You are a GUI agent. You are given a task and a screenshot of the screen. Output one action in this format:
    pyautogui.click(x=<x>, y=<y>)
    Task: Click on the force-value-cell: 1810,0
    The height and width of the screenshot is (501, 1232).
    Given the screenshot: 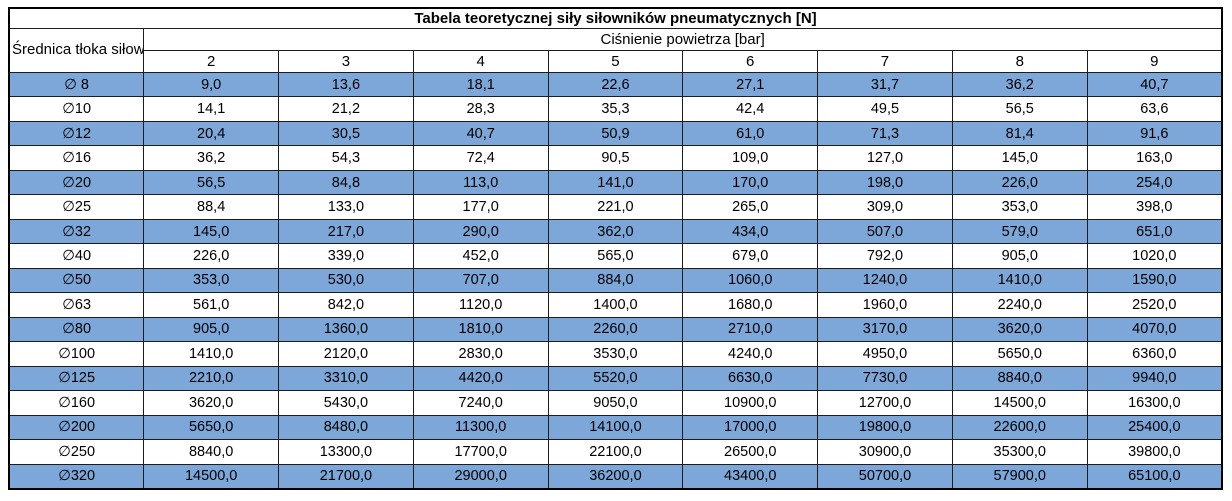 What is the action you would take?
    pyautogui.click(x=480, y=329)
    